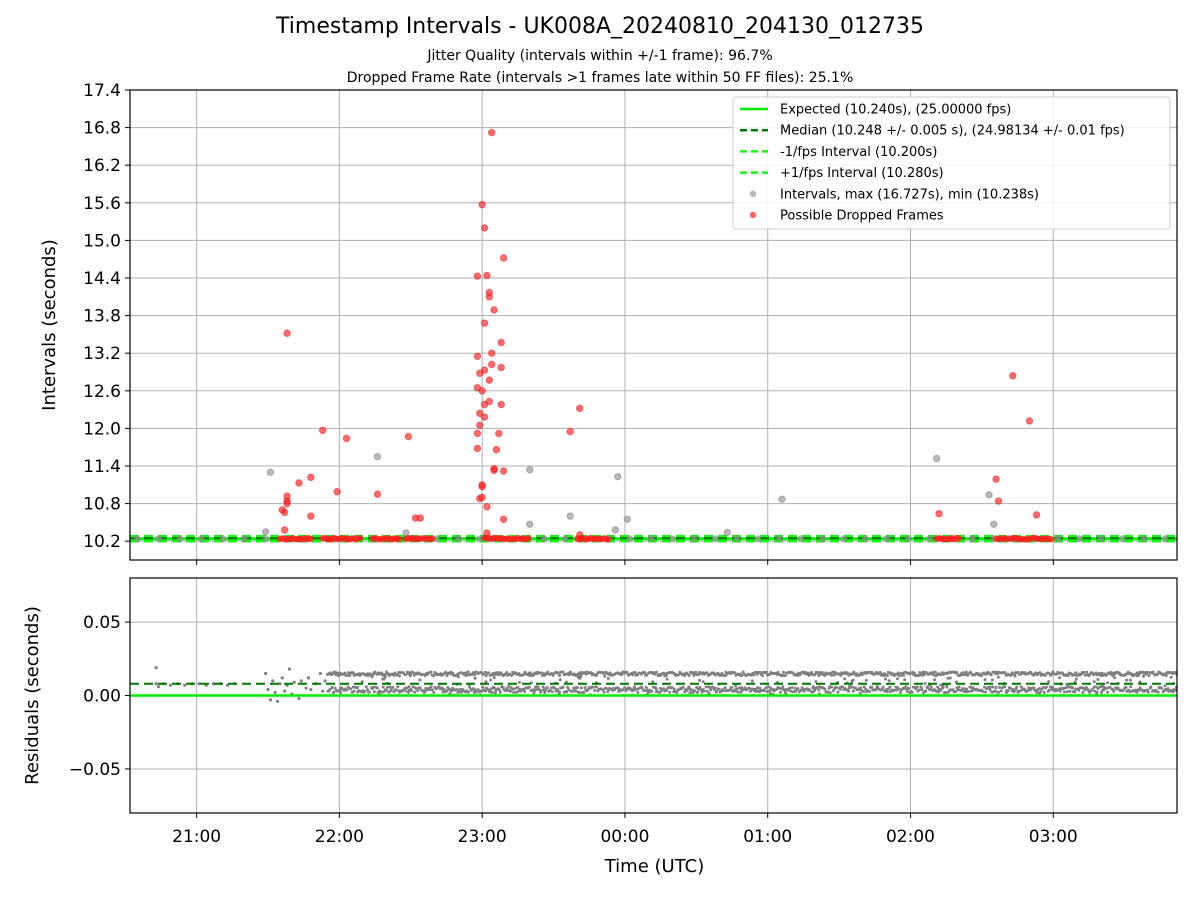  Describe the element at coordinates (910, 837) in the screenshot. I see `x-tick-label: 02:00` at that location.